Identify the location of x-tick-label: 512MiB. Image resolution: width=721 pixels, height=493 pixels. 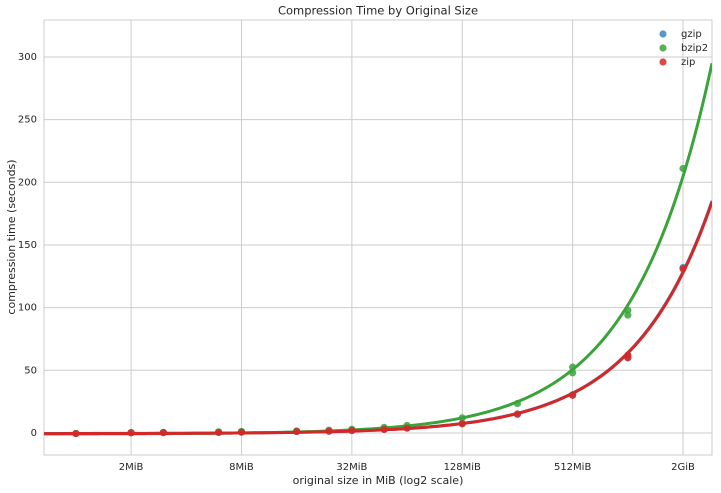
(572, 467).